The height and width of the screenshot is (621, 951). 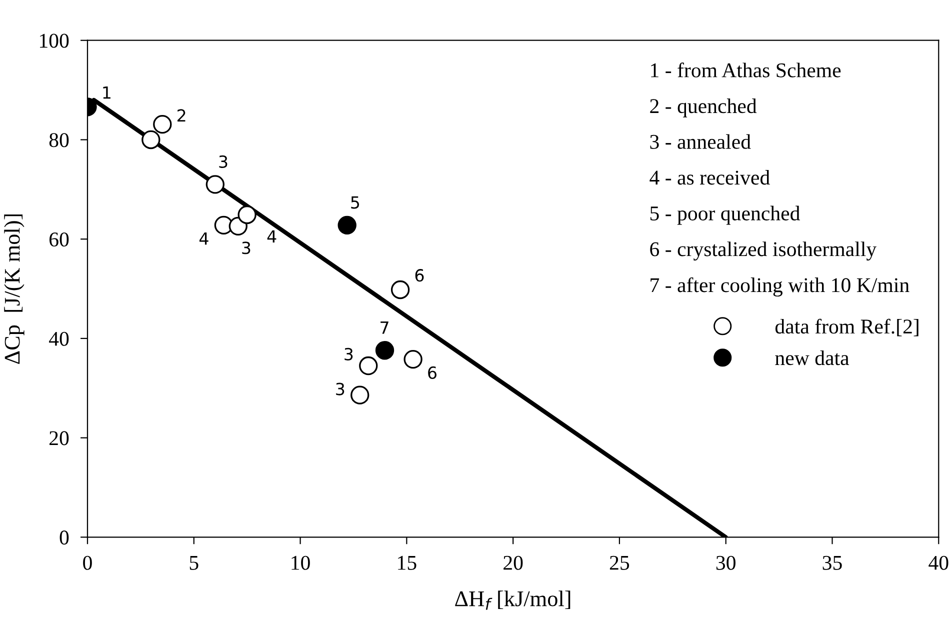 What do you see at coordinates (87, 563) in the screenshot?
I see `x-tick-label: 0` at bounding box center [87, 563].